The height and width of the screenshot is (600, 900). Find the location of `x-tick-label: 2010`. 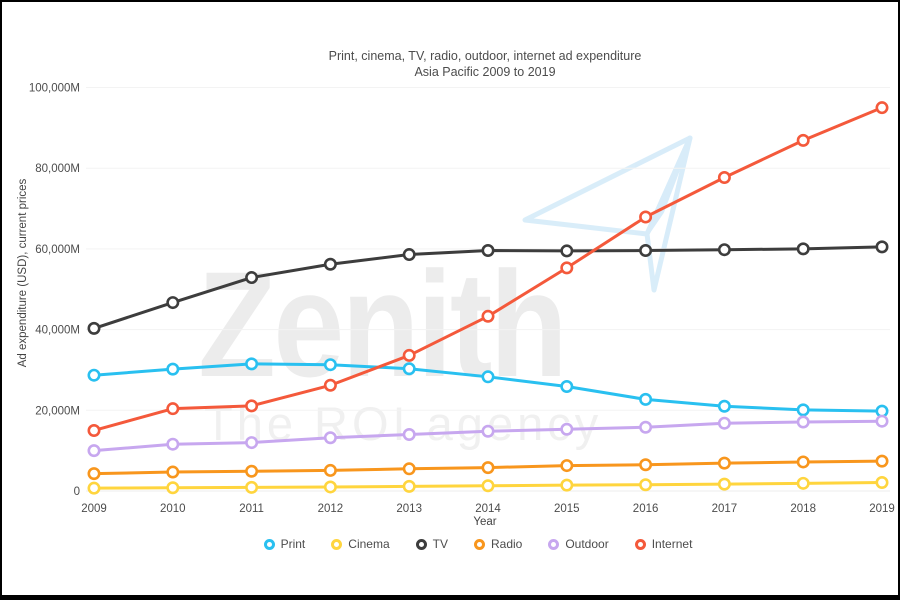

x-tick-label: 2010 is located at coordinates (173, 509).